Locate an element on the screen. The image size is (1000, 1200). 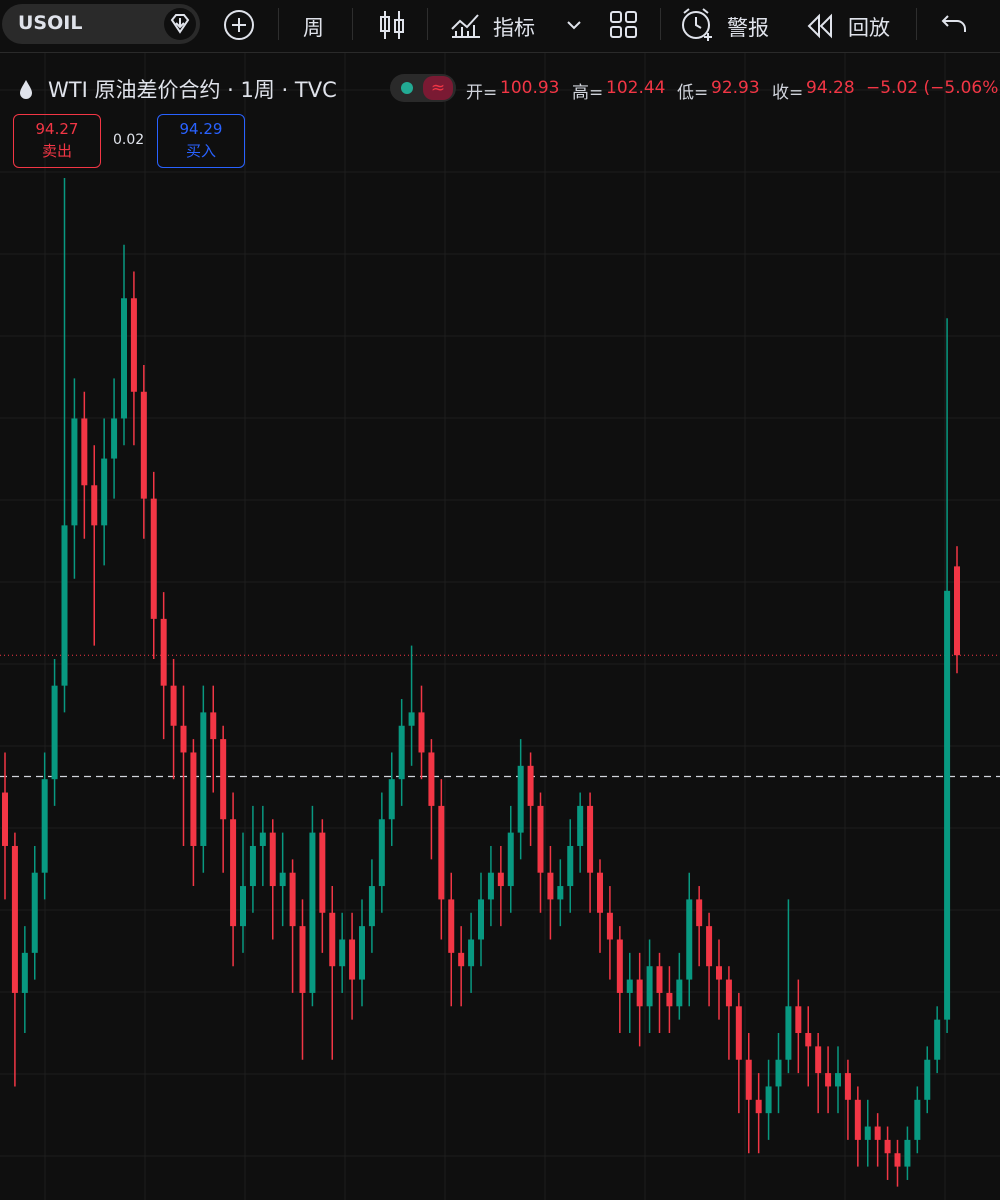
high-value: 102.44 is located at coordinates (636, 88).